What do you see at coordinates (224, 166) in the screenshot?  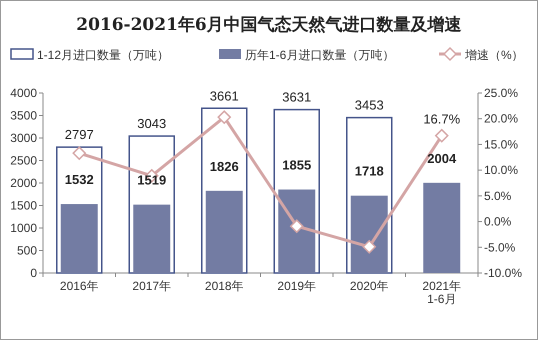 I see `data-label: 1826` at bounding box center [224, 166].